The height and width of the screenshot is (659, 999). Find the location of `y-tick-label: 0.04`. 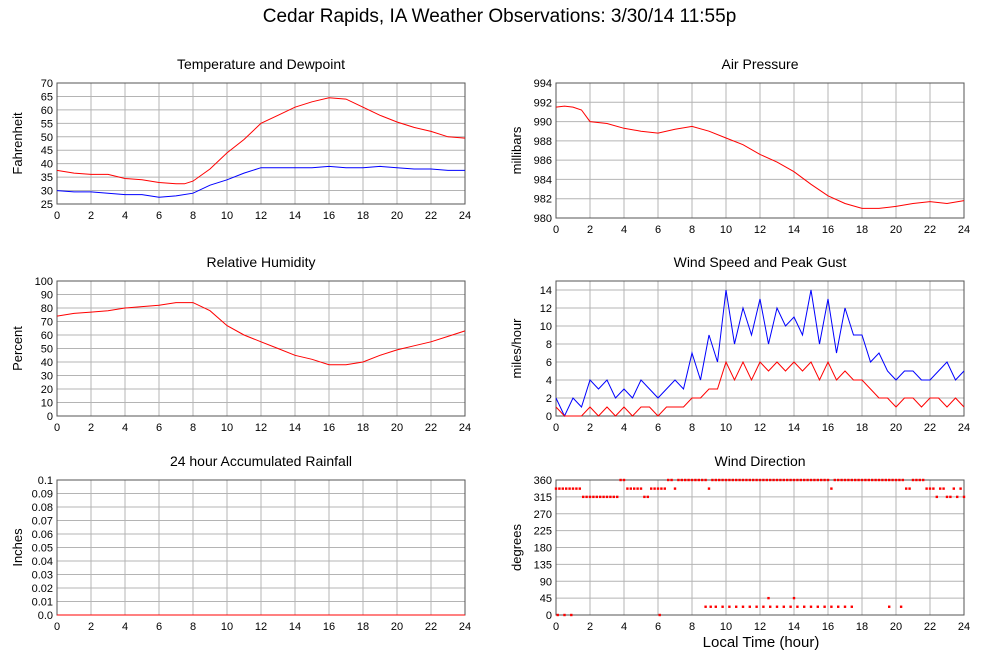

y-tick-label: 0.04 is located at coordinates (42, 562).